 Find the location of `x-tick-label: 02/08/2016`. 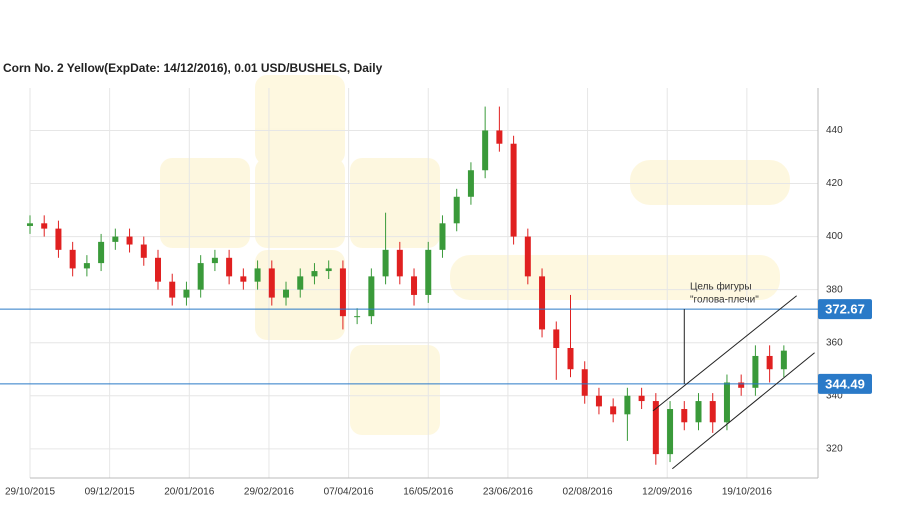

x-tick-label: 02/08/2016 is located at coordinates (588, 492).